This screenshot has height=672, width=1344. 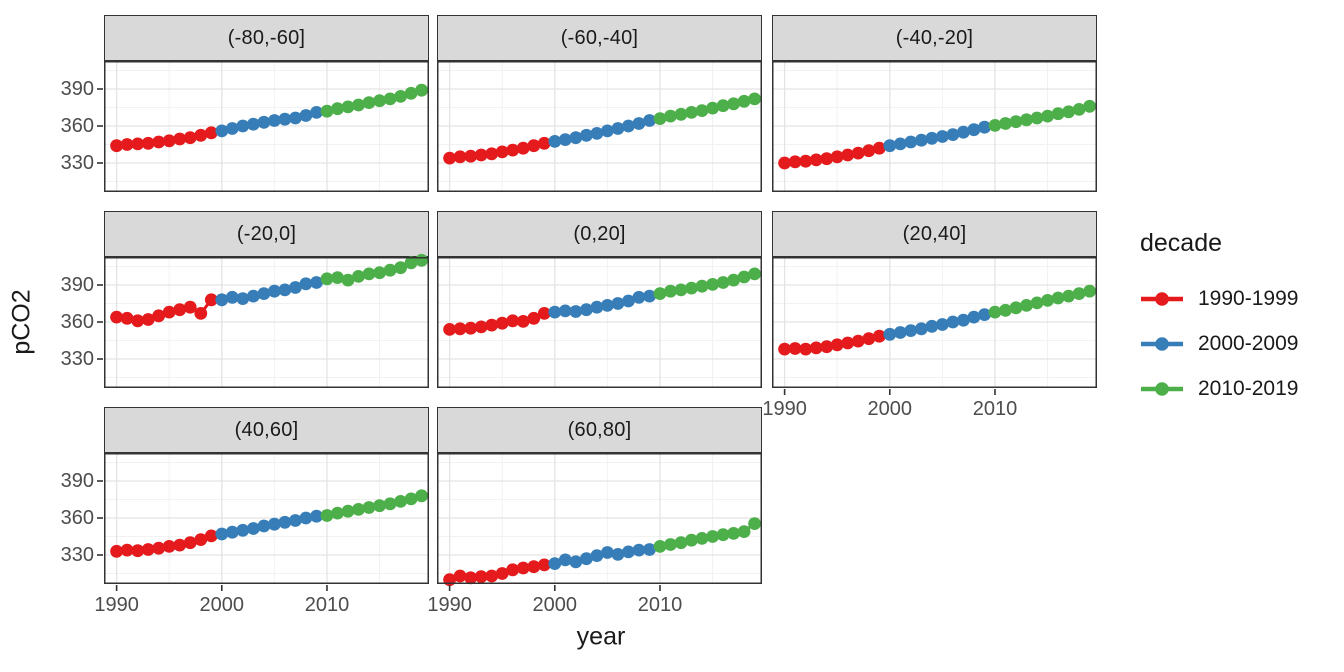 I want to click on gridlines, so click(x=599, y=126).